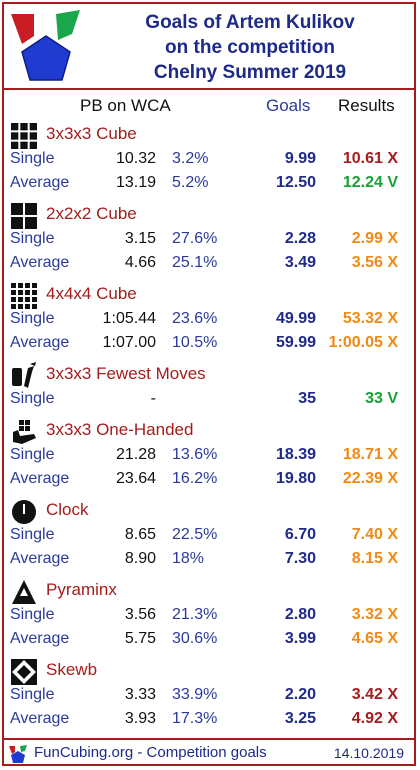 Image resolution: width=420 pixels, height=770 pixels. I want to click on row-percent: 17.3%, so click(195, 718).